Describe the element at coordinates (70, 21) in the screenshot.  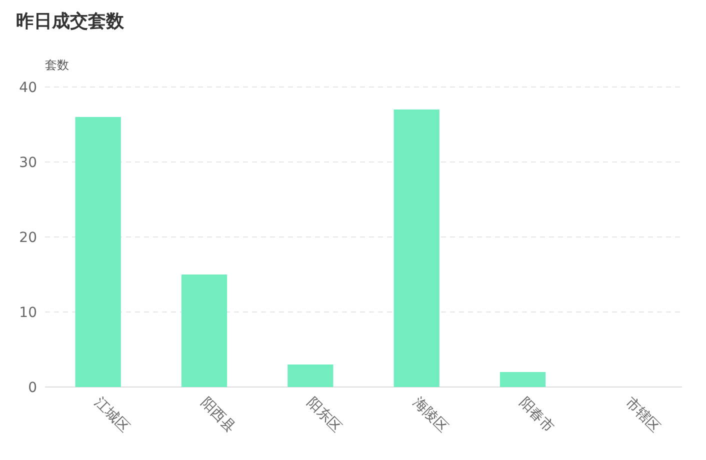
I see `chart-title: 昨日成交套数` at that location.